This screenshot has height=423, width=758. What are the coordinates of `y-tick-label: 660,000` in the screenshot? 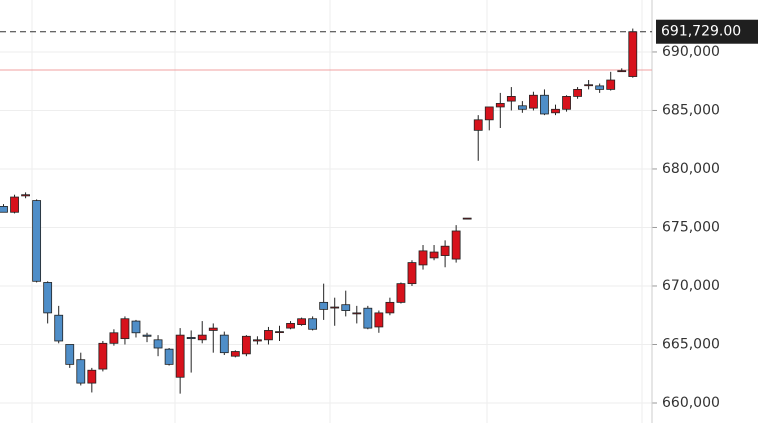 It's located at (691, 403).